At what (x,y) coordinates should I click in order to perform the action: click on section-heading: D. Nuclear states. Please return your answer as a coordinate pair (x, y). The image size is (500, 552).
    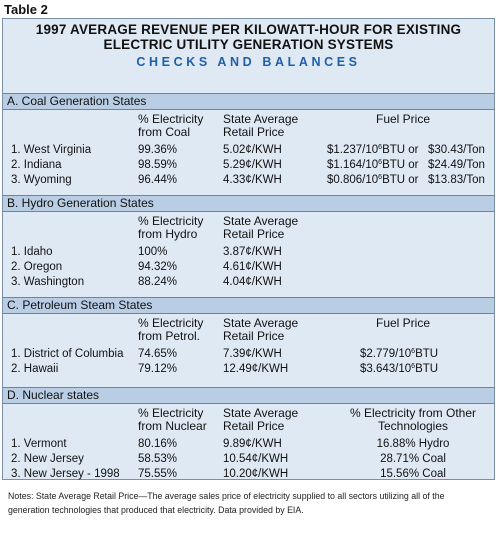
    Looking at the image, I should click on (248, 395).